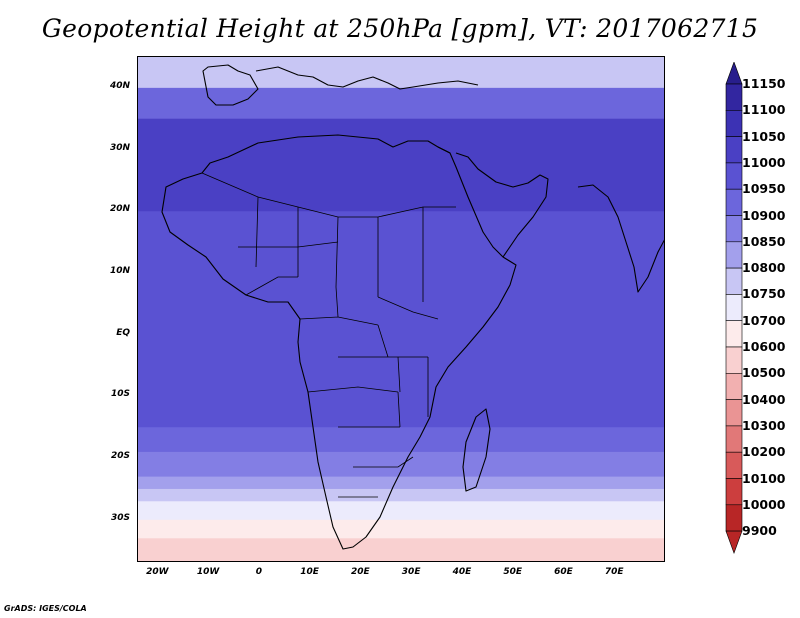 Image resolution: width=800 pixels, height=618 pixels. I want to click on colorbar, so click(734, 308).